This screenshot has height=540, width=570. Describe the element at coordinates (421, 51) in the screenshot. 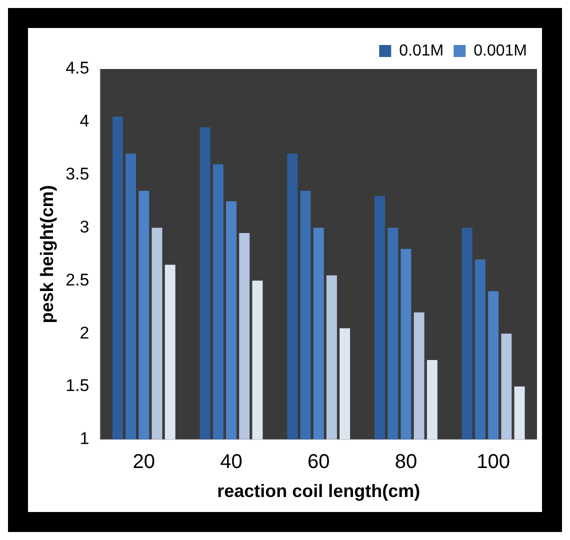

I see `legend-label: 0.01M` at that location.